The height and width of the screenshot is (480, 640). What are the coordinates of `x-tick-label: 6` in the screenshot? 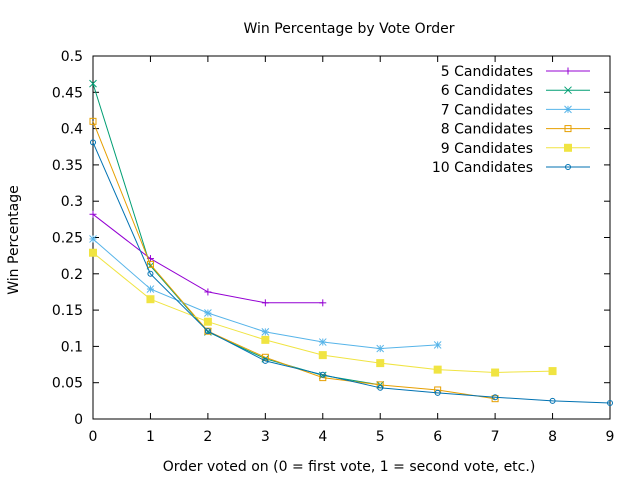 It's located at (437, 437).